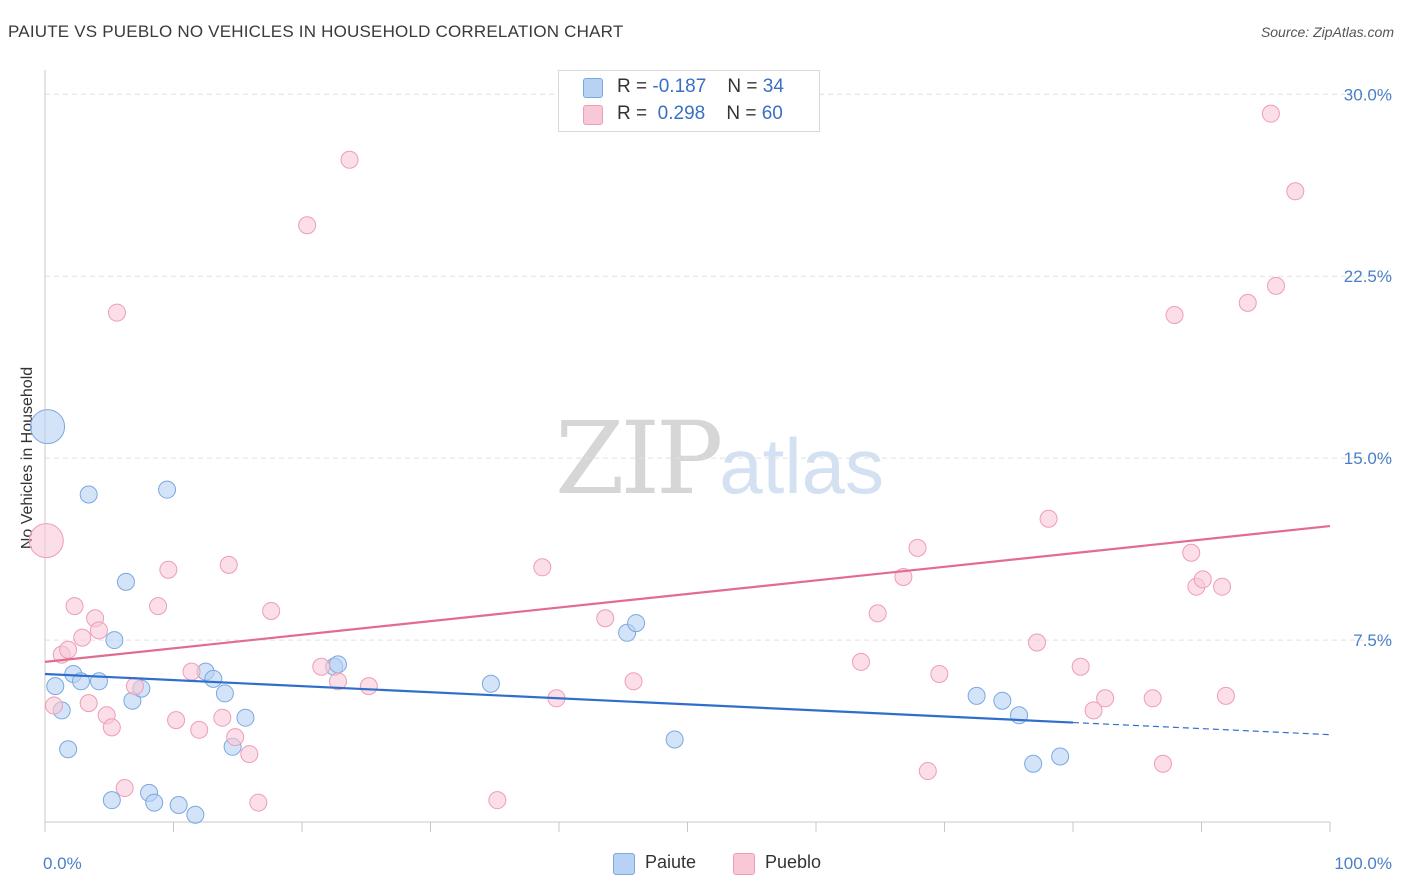  Describe the element at coordinates (1363, 863) in the screenshot. I see `x-tick-label: 100.0%` at that location.